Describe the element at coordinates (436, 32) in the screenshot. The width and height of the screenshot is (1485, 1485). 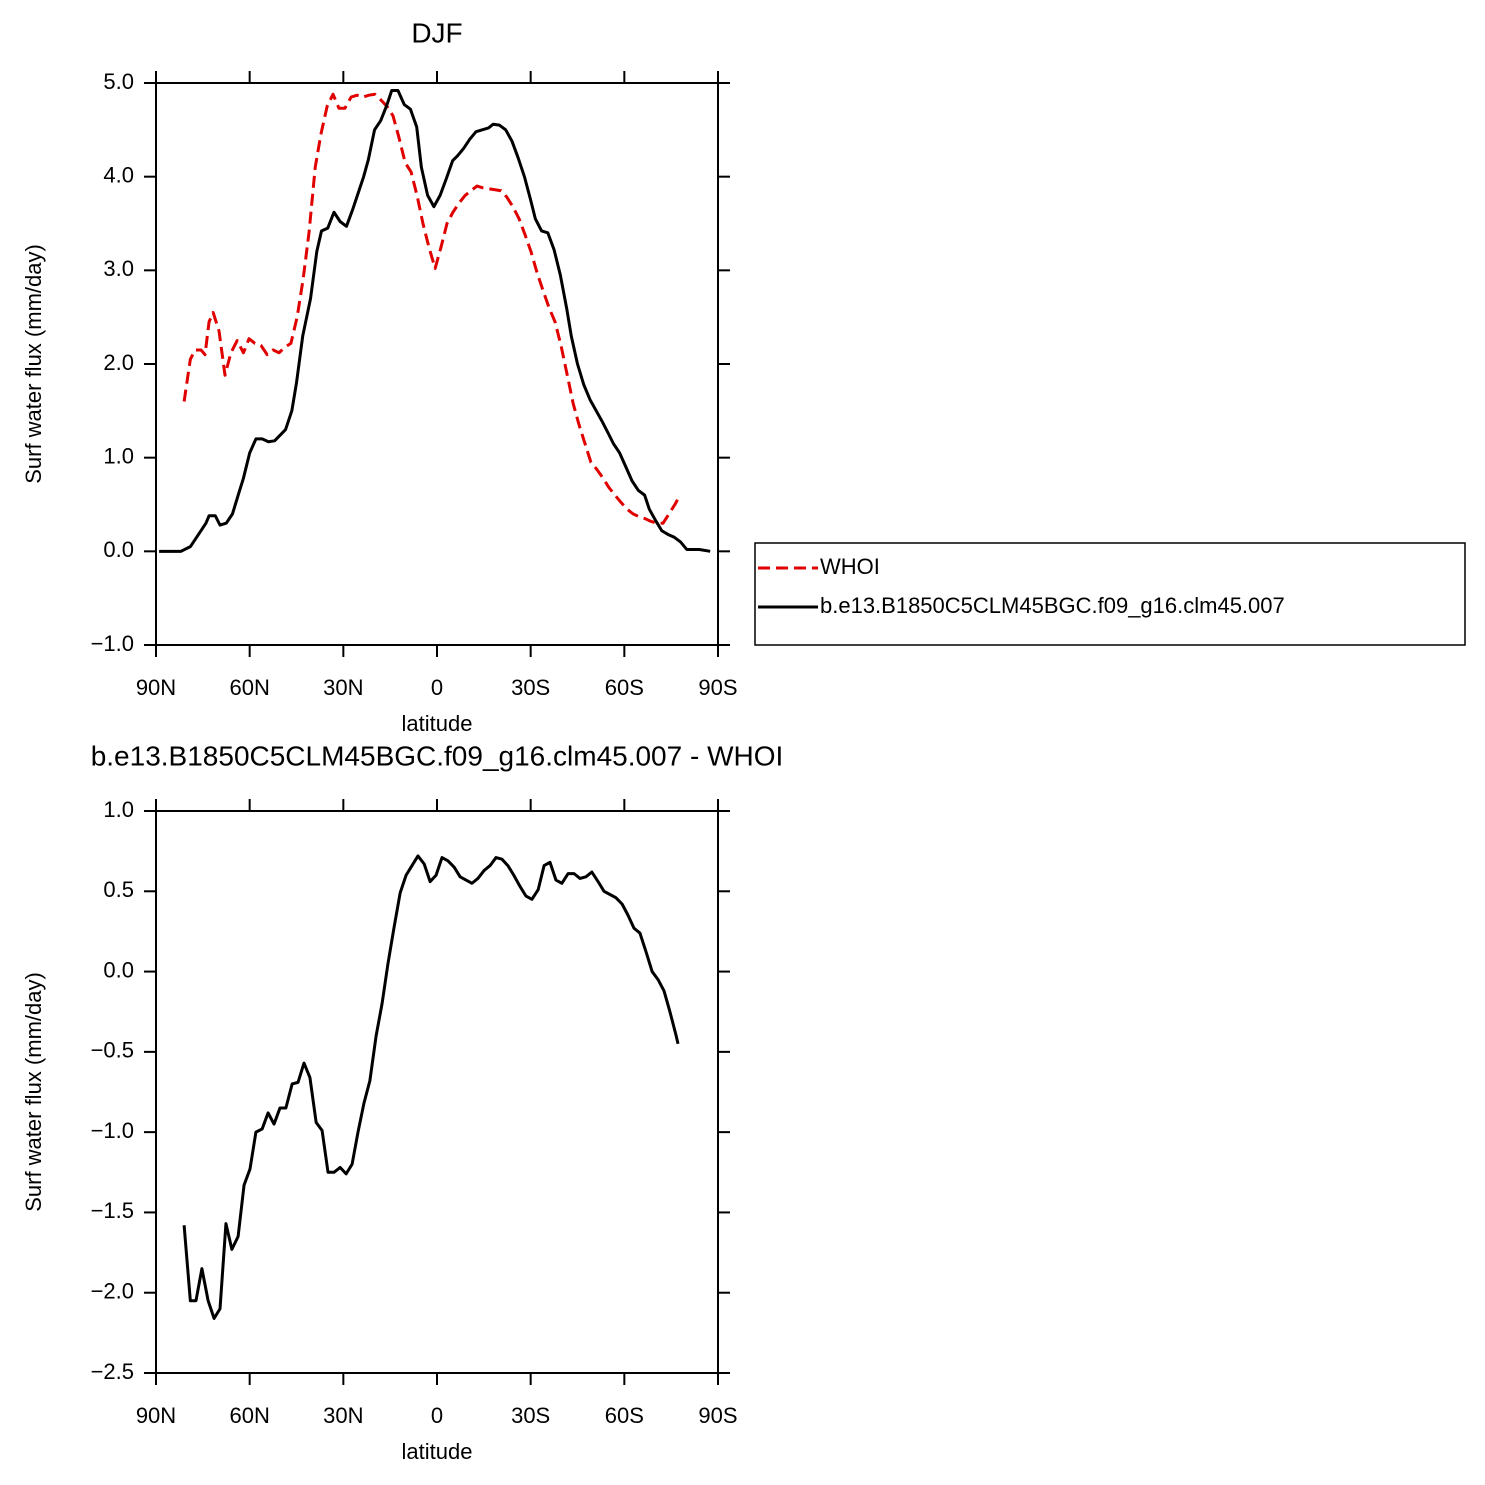
I see `chart-title: DJF` at that location.